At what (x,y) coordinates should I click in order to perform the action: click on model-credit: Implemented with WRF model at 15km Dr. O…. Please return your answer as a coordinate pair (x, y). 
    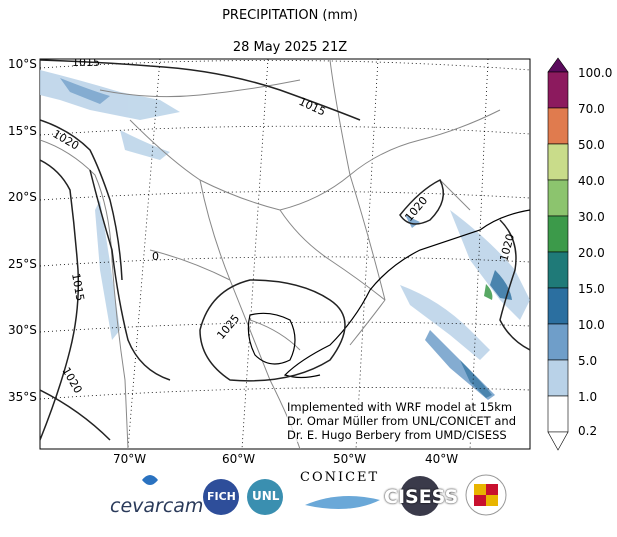
    Looking at the image, I should click on (401, 421).